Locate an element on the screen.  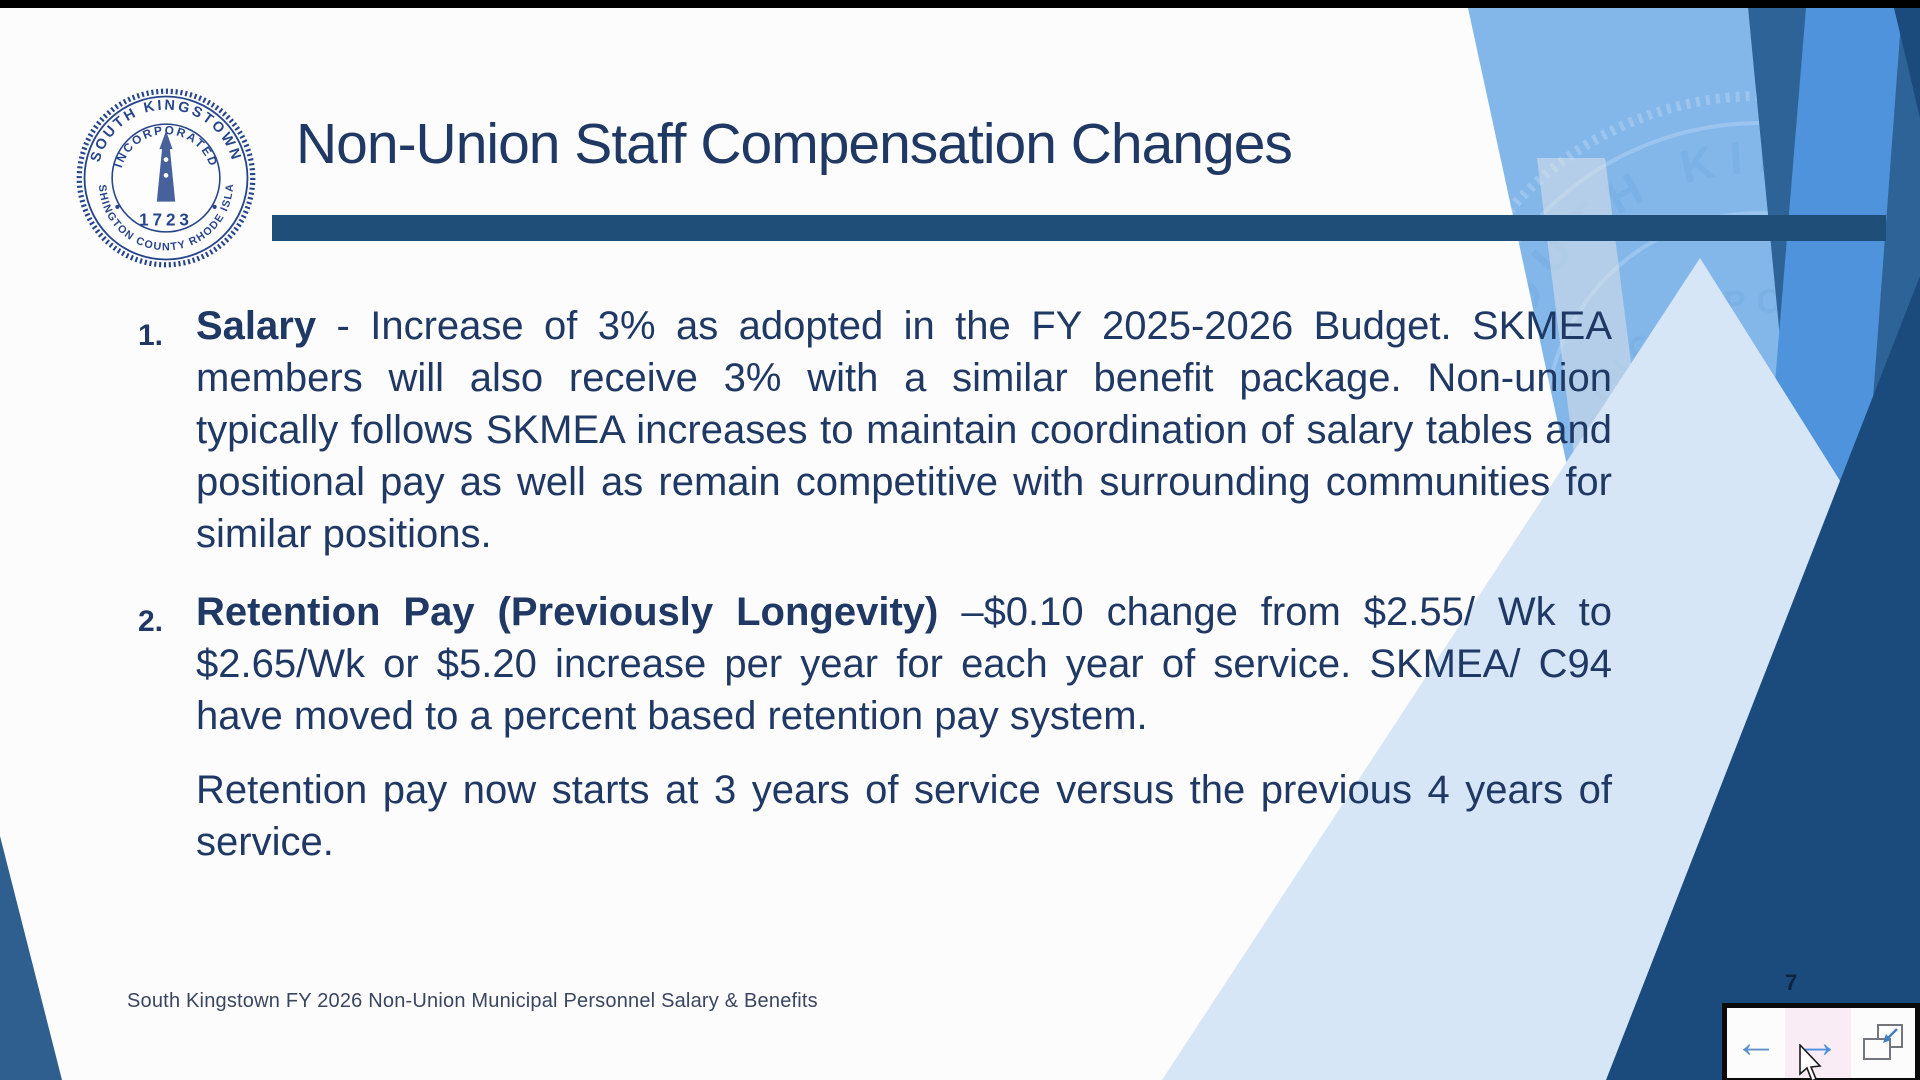
back-arrow-icon: ← is located at coordinates (1756, 1042).